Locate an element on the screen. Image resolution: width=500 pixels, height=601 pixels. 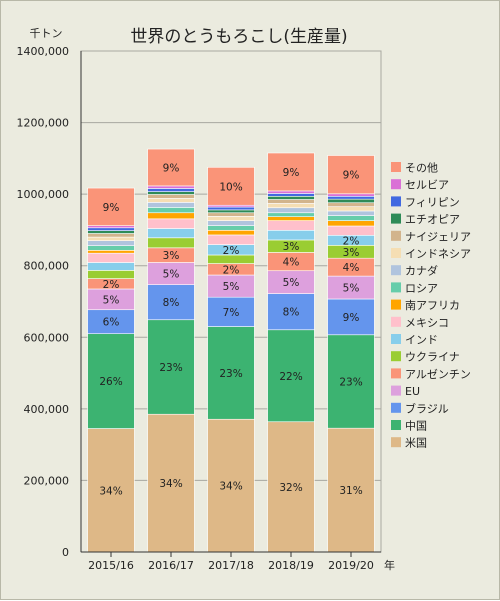
legend-label: アルゼンチン is located at coordinates (438, 374).